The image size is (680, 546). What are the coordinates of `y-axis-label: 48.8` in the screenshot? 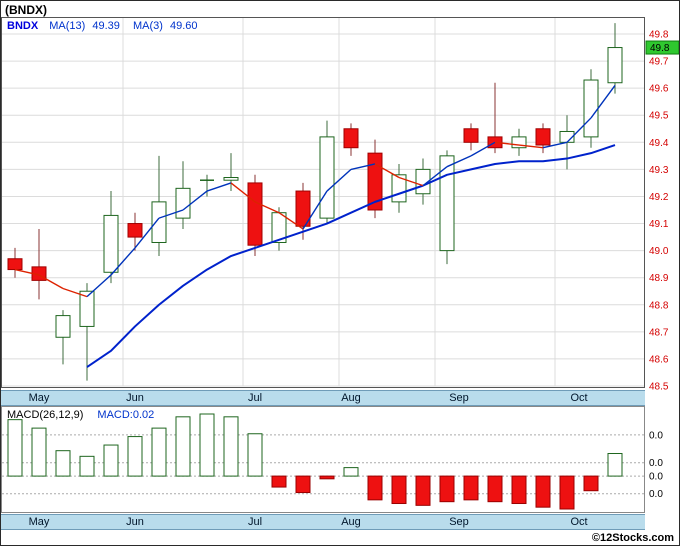 It's located at (659, 305).